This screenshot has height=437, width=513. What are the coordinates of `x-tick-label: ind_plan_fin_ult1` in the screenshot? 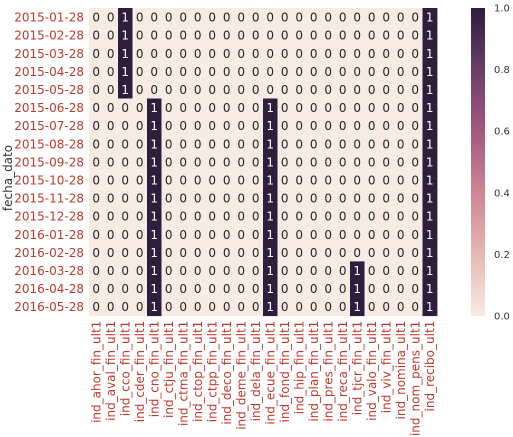 It's located at (314, 371).